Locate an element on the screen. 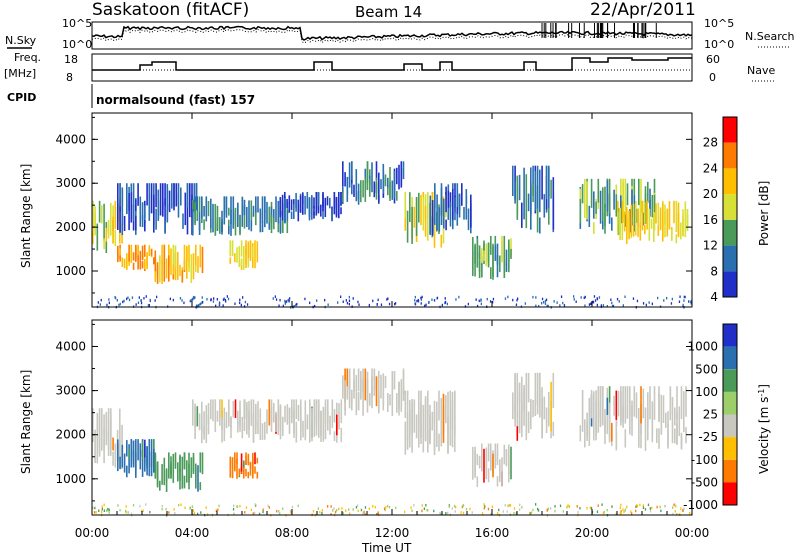 The height and width of the screenshot is (558, 800). colorbar-tick-label: -25 is located at coordinates (708, 437).